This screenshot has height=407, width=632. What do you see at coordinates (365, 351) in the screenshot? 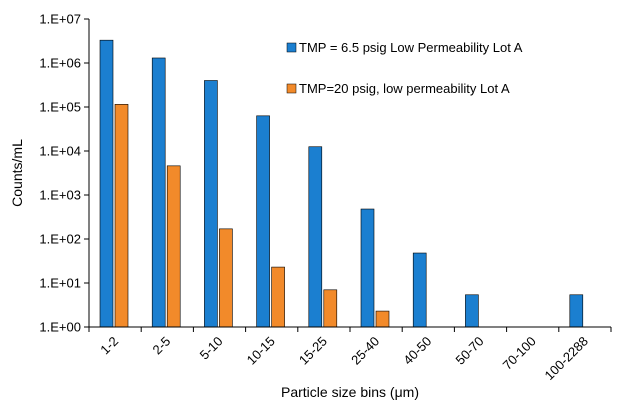
I see `x-tick-label: 25-40` at bounding box center [365, 351].